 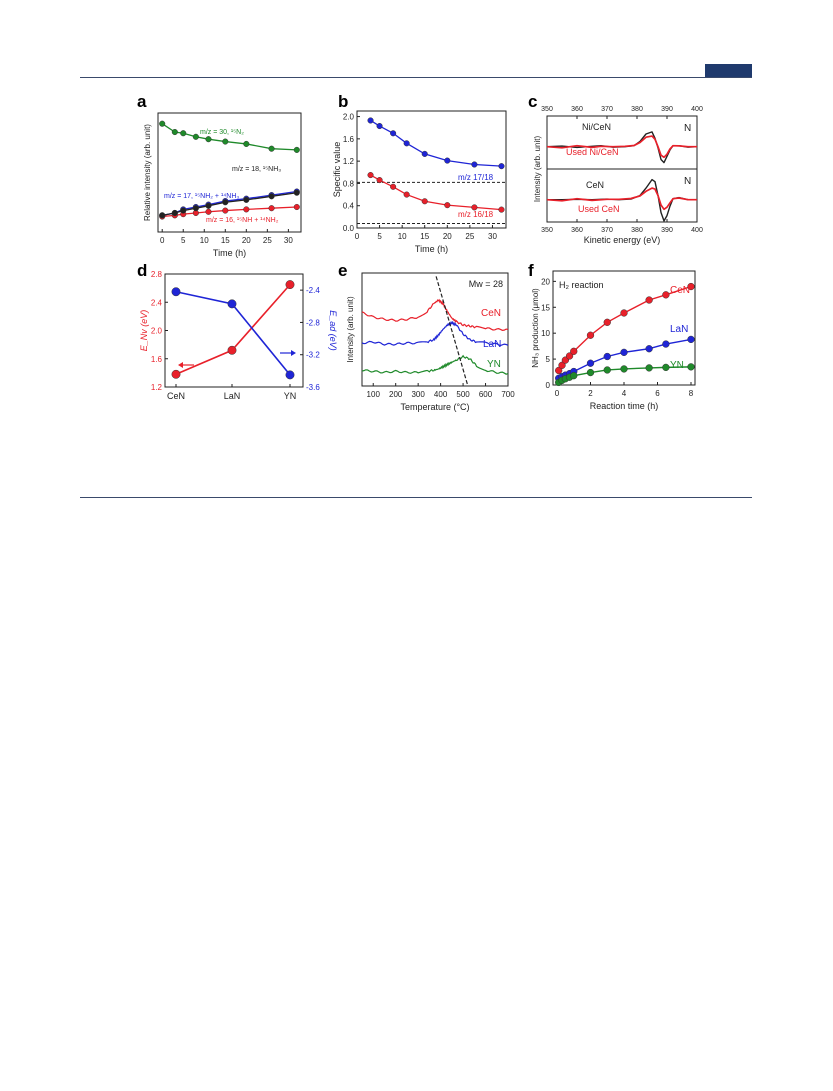 What do you see at coordinates (416, 77) in the screenshot?
I see `header-rule` at bounding box center [416, 77].